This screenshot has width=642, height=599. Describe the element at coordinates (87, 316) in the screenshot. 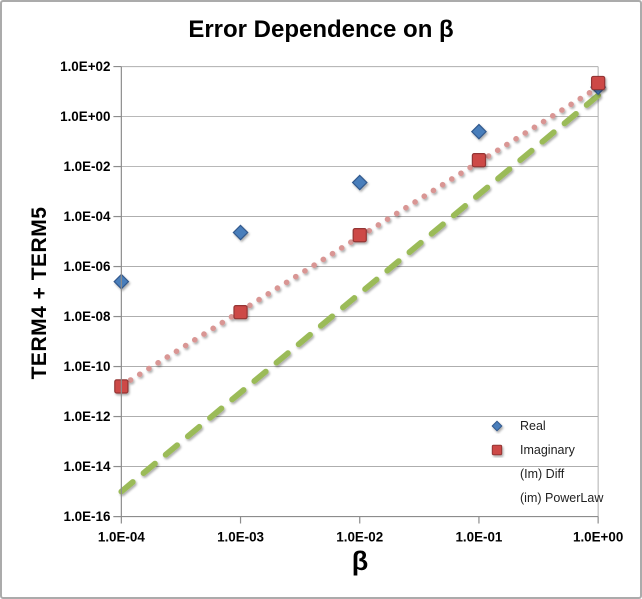

I see `y-tick-label: 1.0E-08` at that location.